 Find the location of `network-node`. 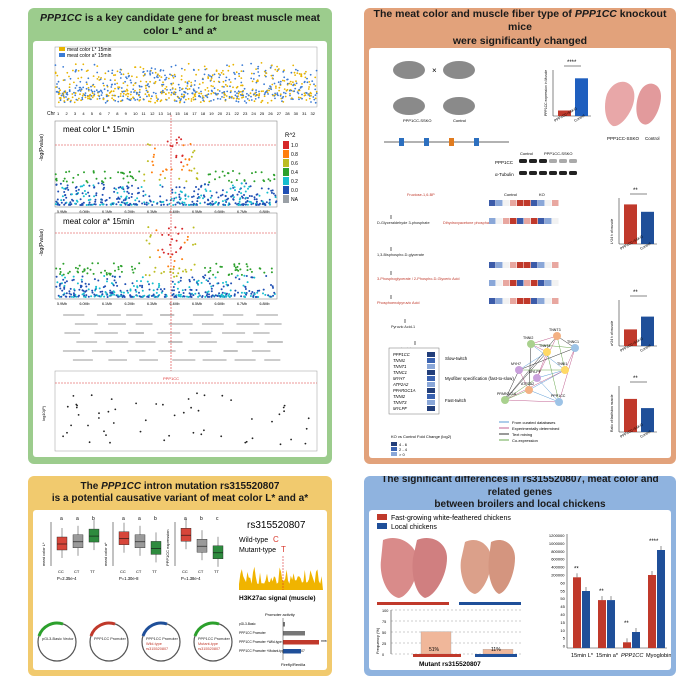

network-node is located at coordinates (575, 348).